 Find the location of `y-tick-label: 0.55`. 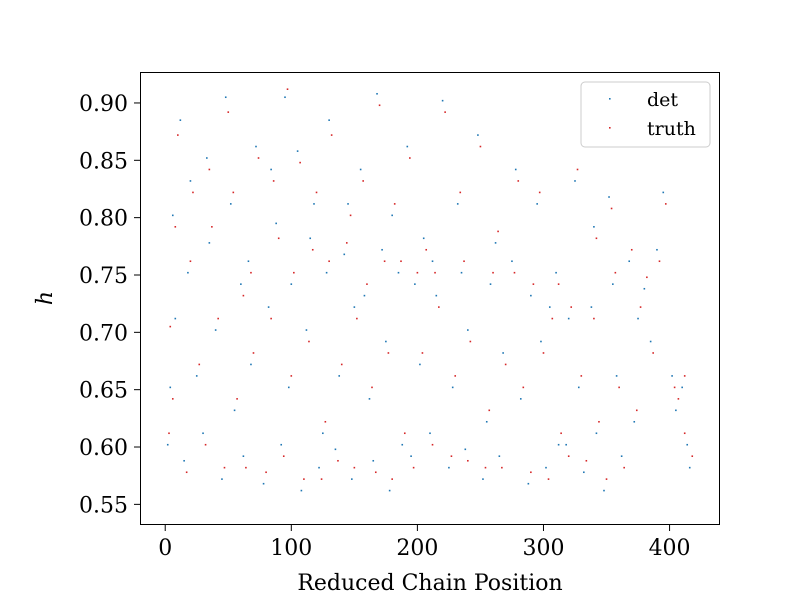

y-tick-label: 0.55 is located at coordinates (103, 505).